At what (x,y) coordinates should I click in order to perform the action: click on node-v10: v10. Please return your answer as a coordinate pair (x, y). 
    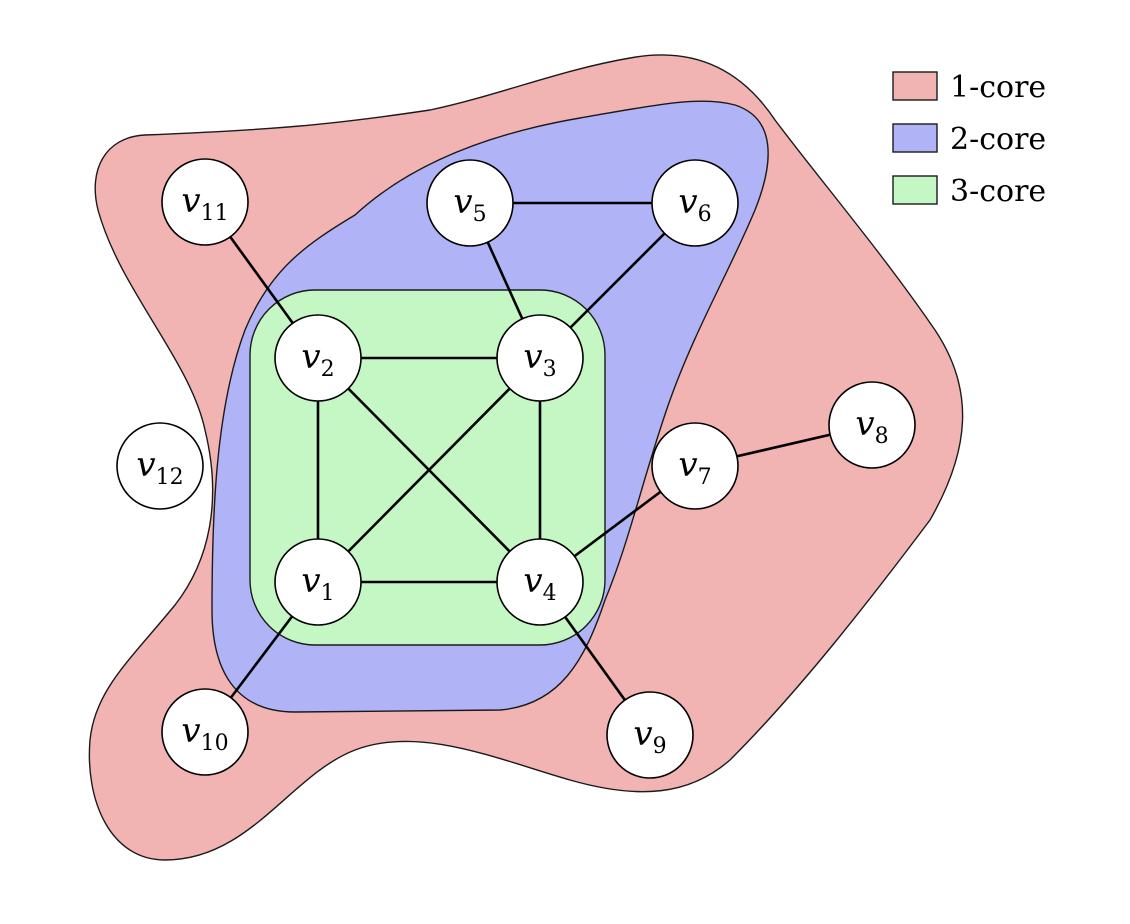
    Looking at the image, I should click on (205, 732).